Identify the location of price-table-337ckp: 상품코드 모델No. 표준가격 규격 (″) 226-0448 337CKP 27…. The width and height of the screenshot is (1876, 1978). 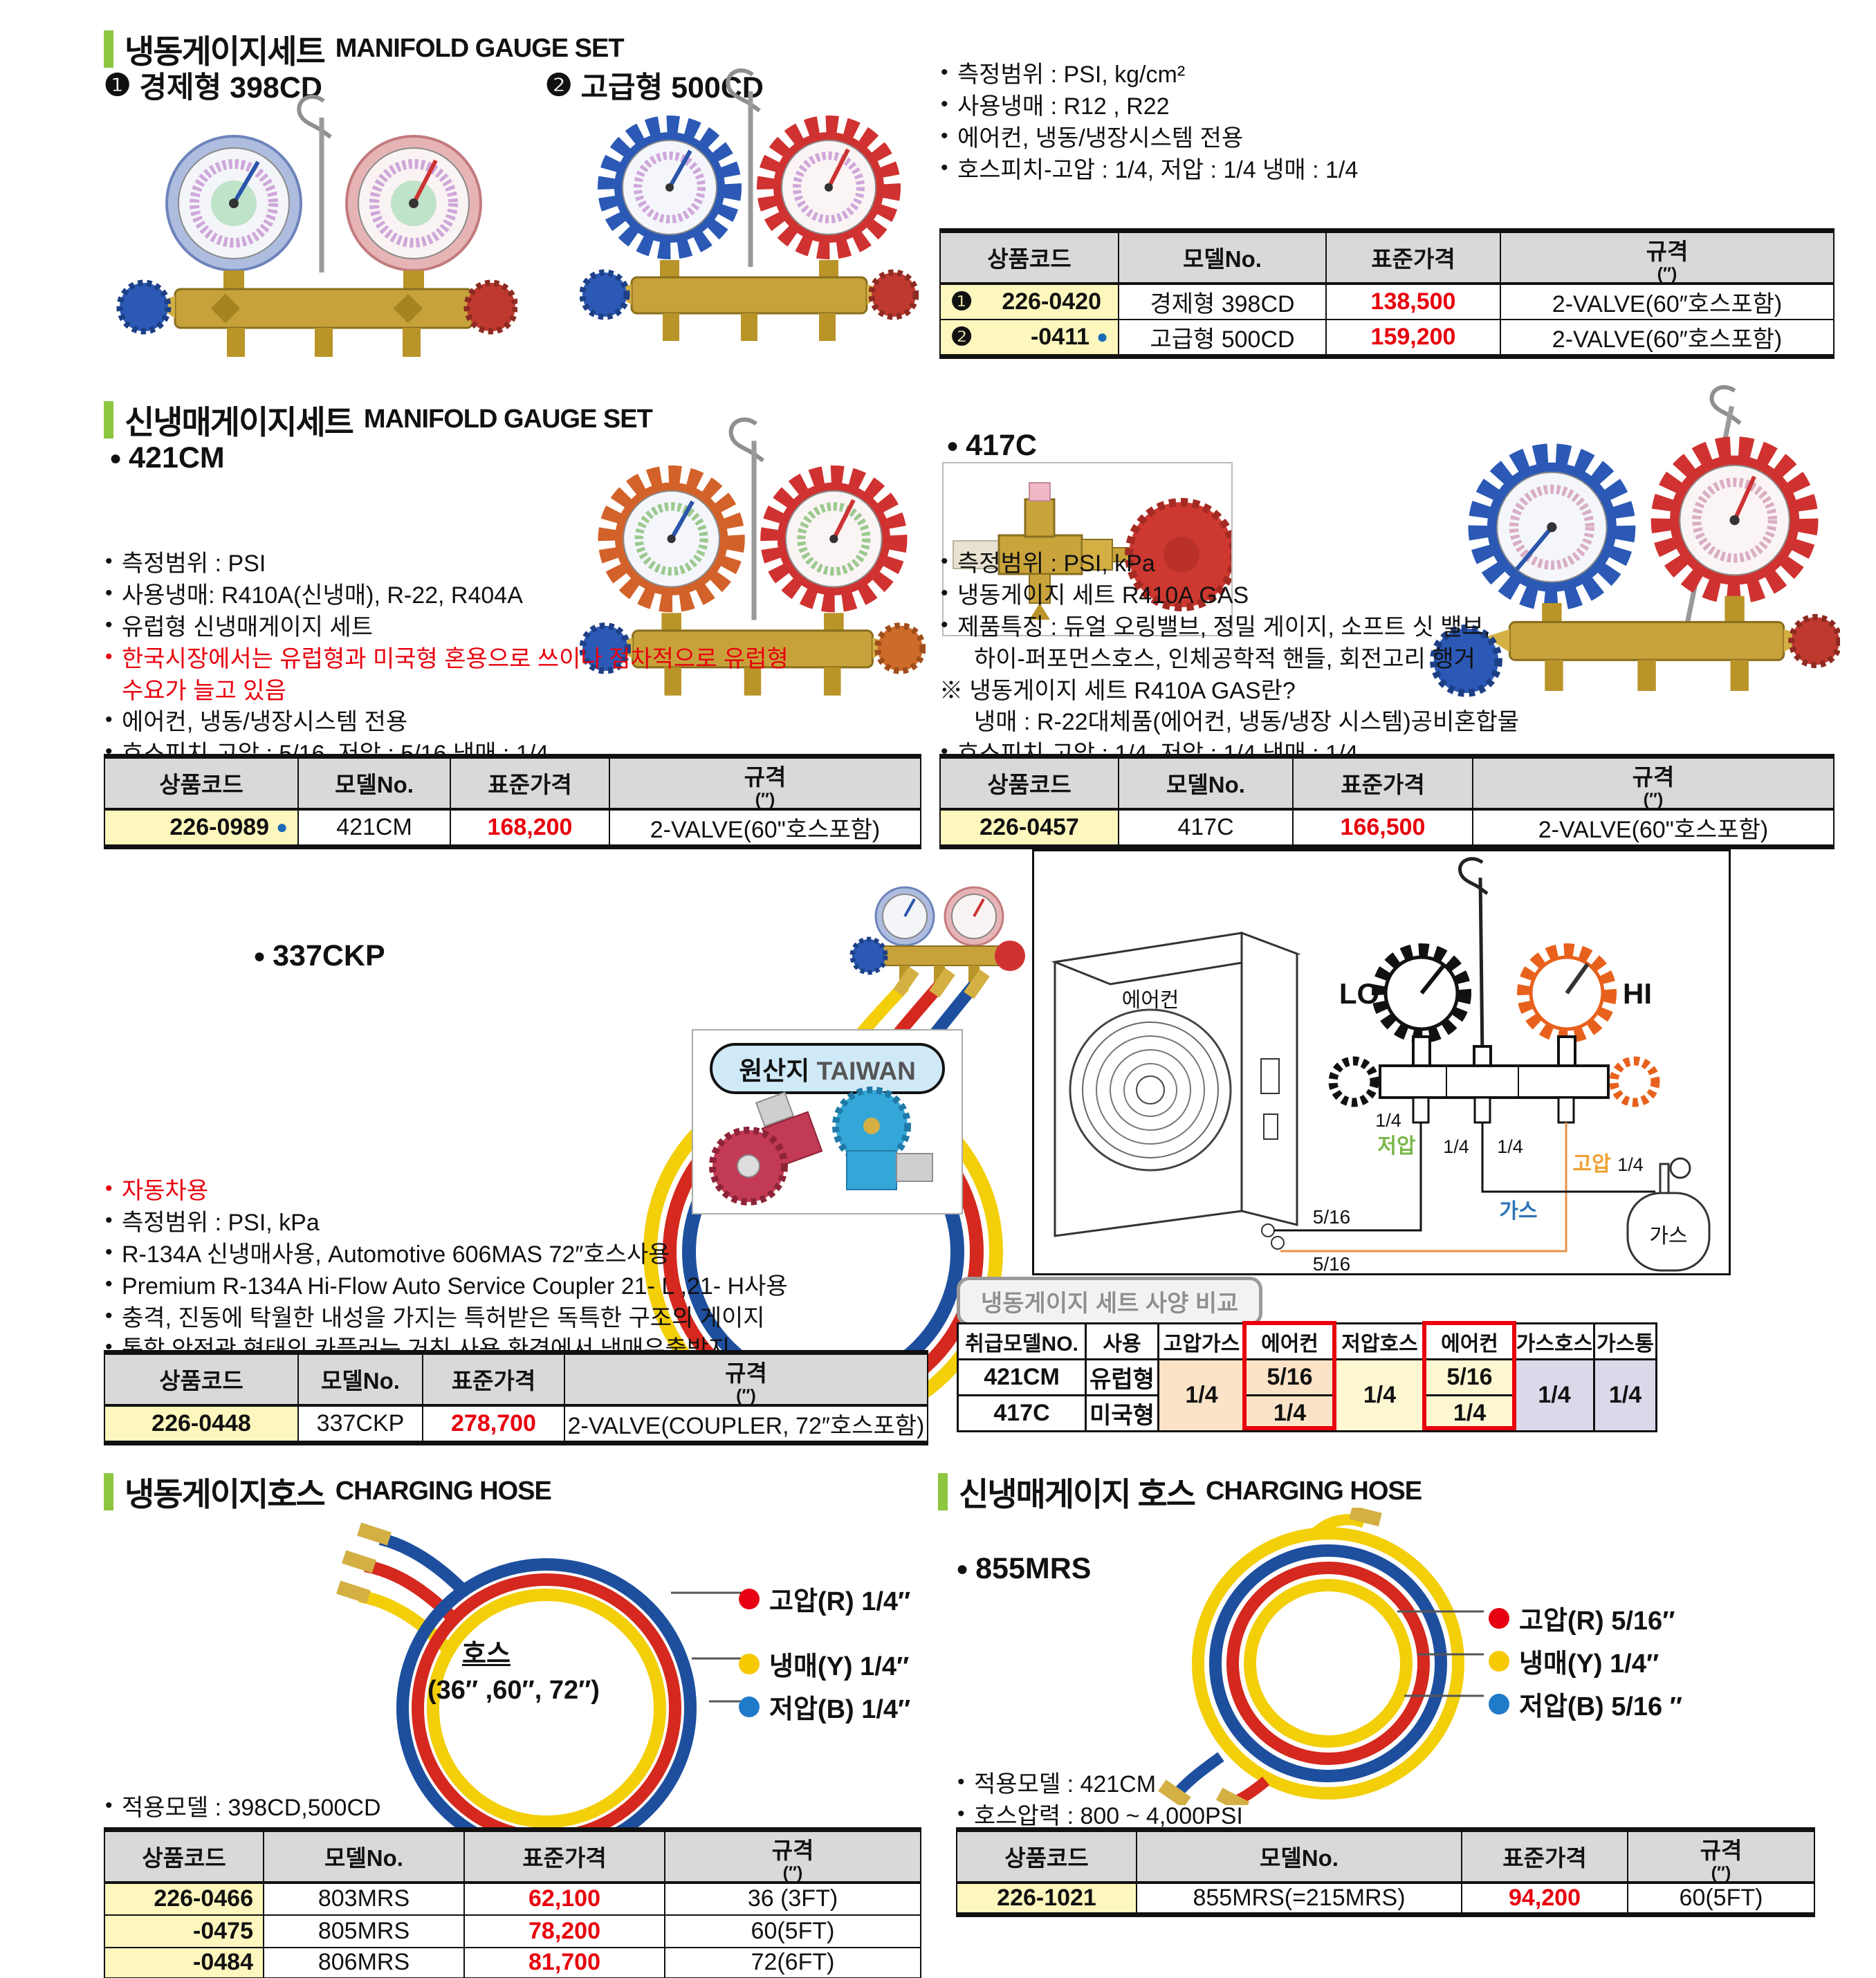
(516, 1397).